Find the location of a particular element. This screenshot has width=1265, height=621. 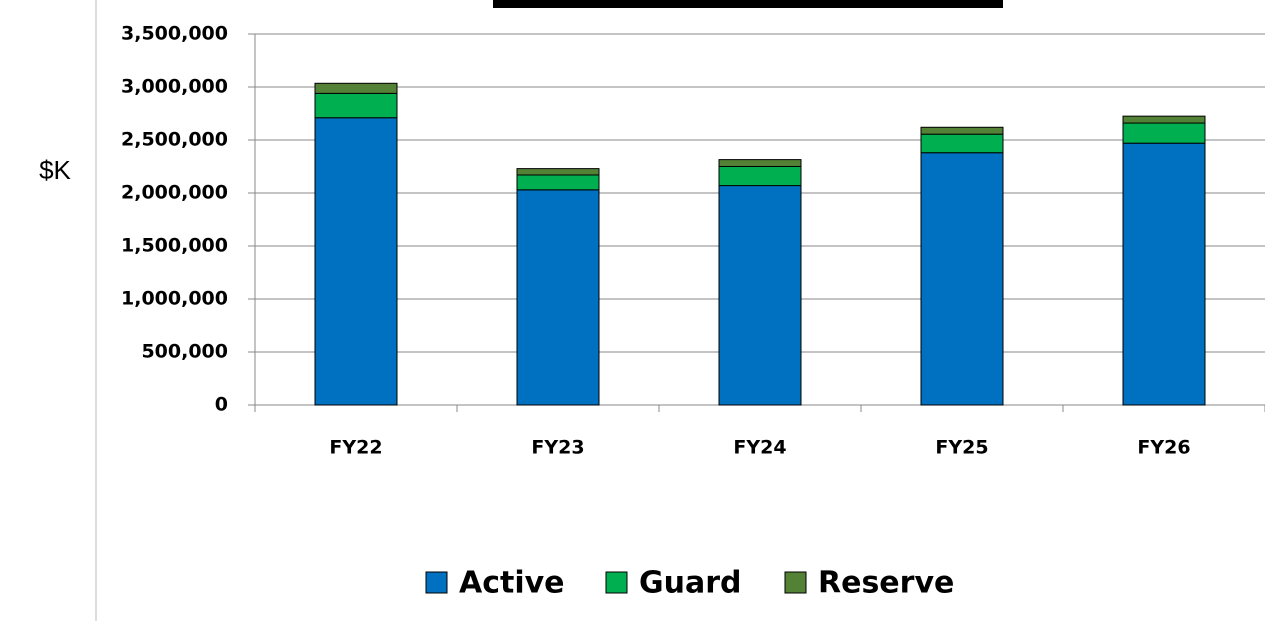

y-axis-label: $K is located at coordinates (55, 170).